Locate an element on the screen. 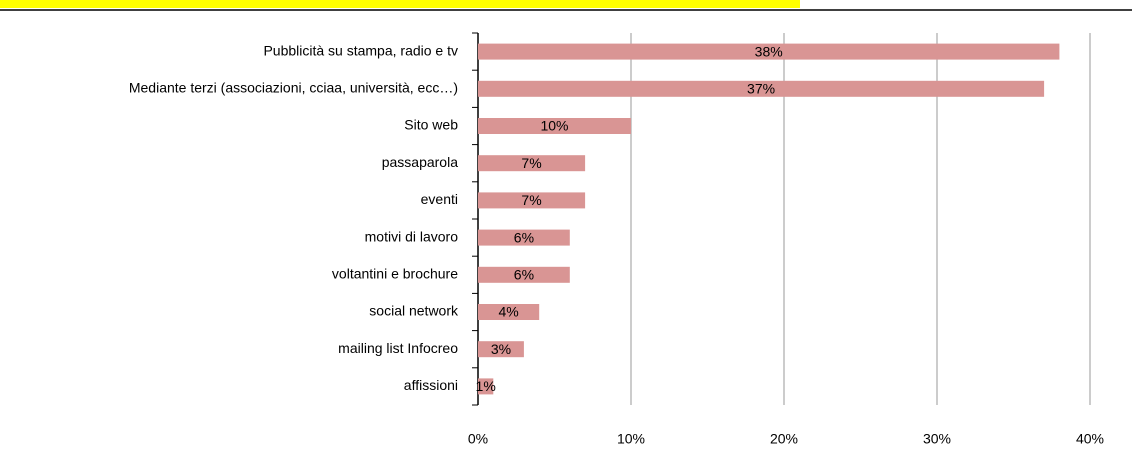  y-tick-label: eventi is located at coordinates (439, 199).